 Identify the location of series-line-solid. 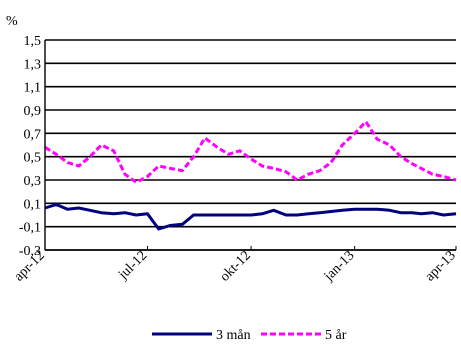
(250, 217).